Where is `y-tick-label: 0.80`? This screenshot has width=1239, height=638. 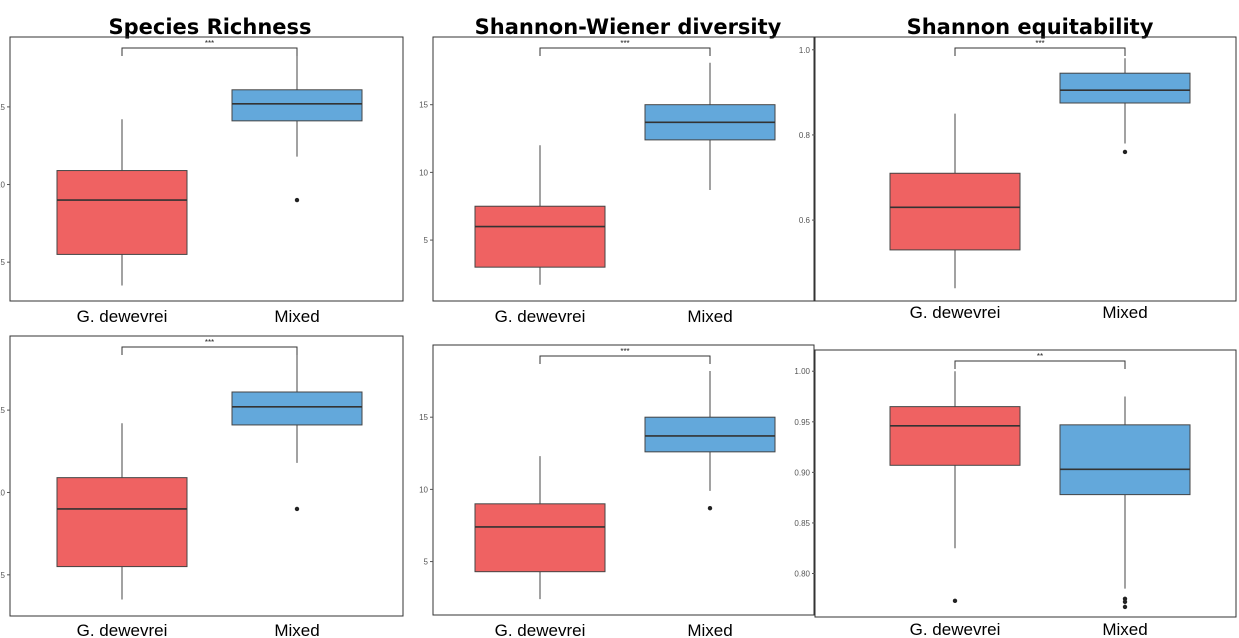
y-tick-label: 0.80 is located at coordinates (802, 574).